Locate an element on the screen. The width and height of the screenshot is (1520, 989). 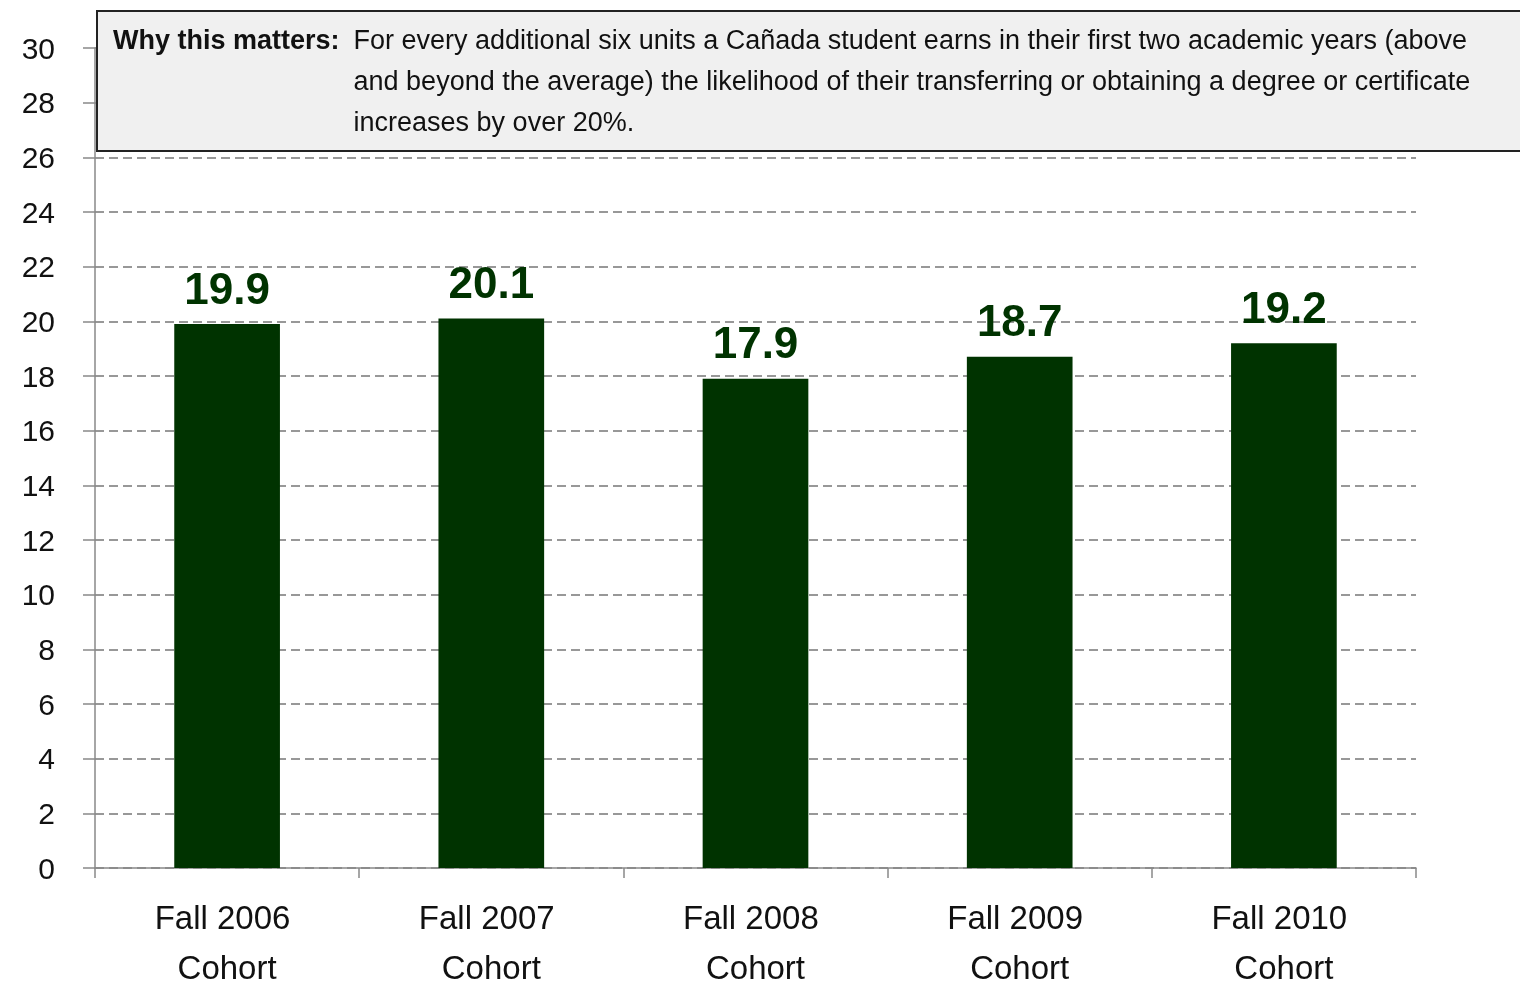
data-label: 20.1 is located at coordinates (491, 283).